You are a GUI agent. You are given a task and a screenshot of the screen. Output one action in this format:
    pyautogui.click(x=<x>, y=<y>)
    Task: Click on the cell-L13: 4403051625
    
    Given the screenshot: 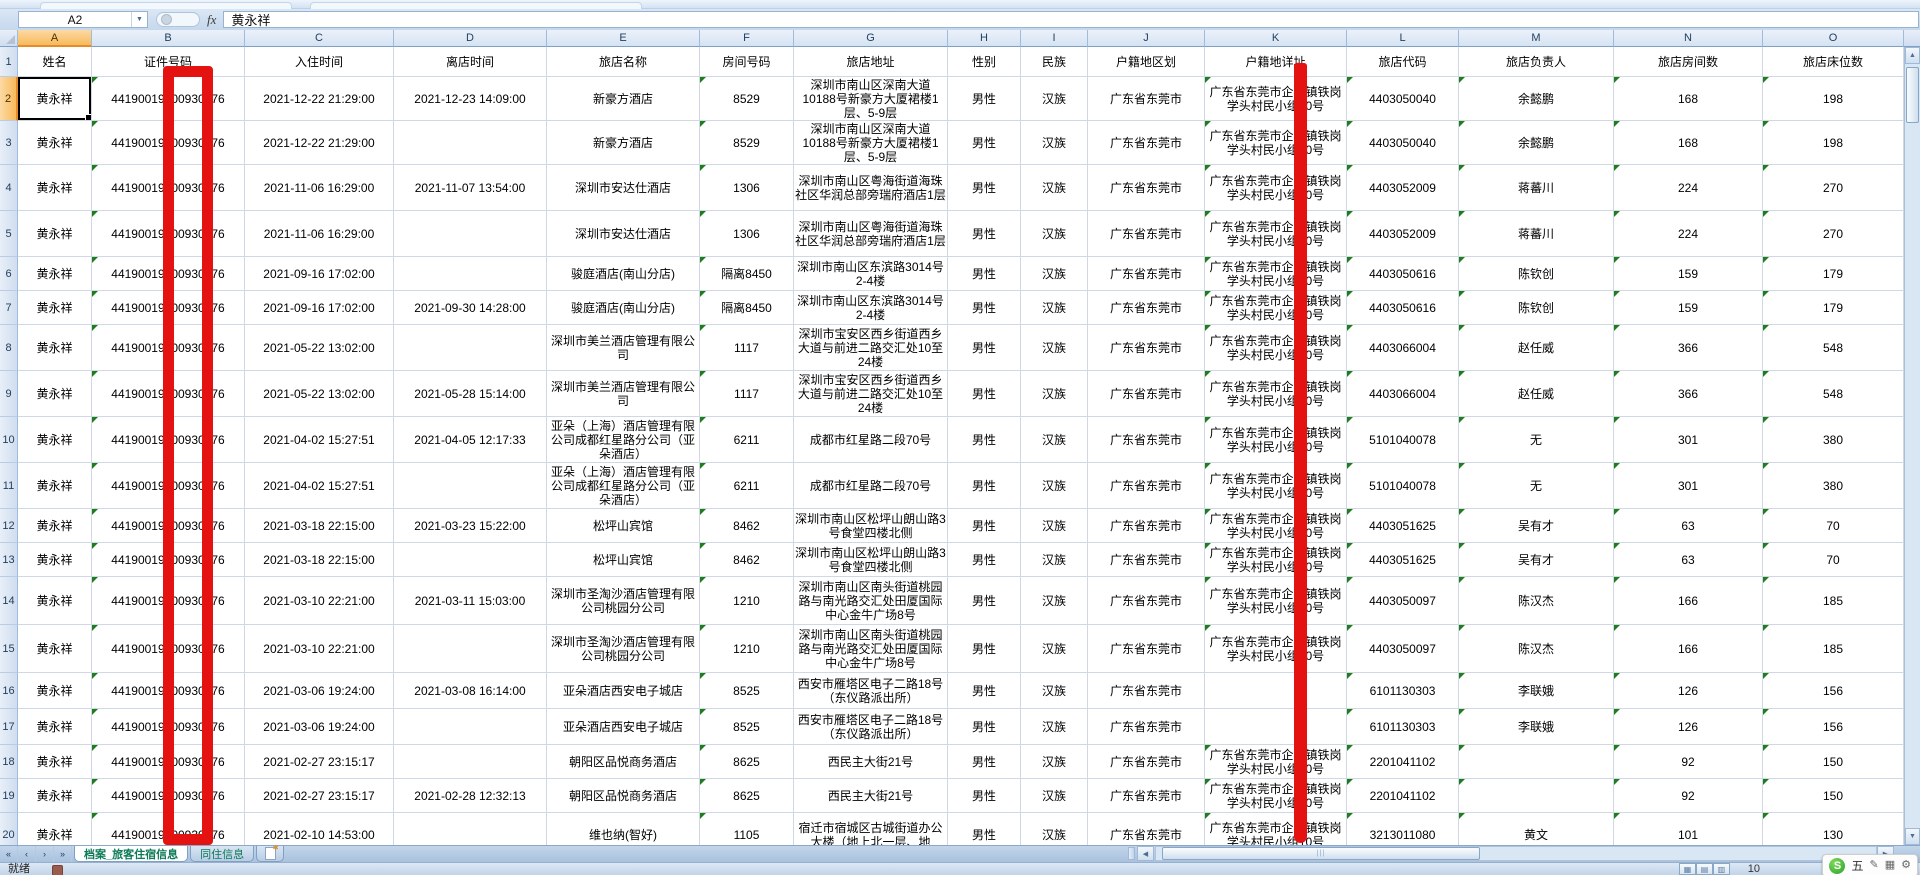 What is the action you would take?
    pyautogui.click(x=1403, y=560)
    